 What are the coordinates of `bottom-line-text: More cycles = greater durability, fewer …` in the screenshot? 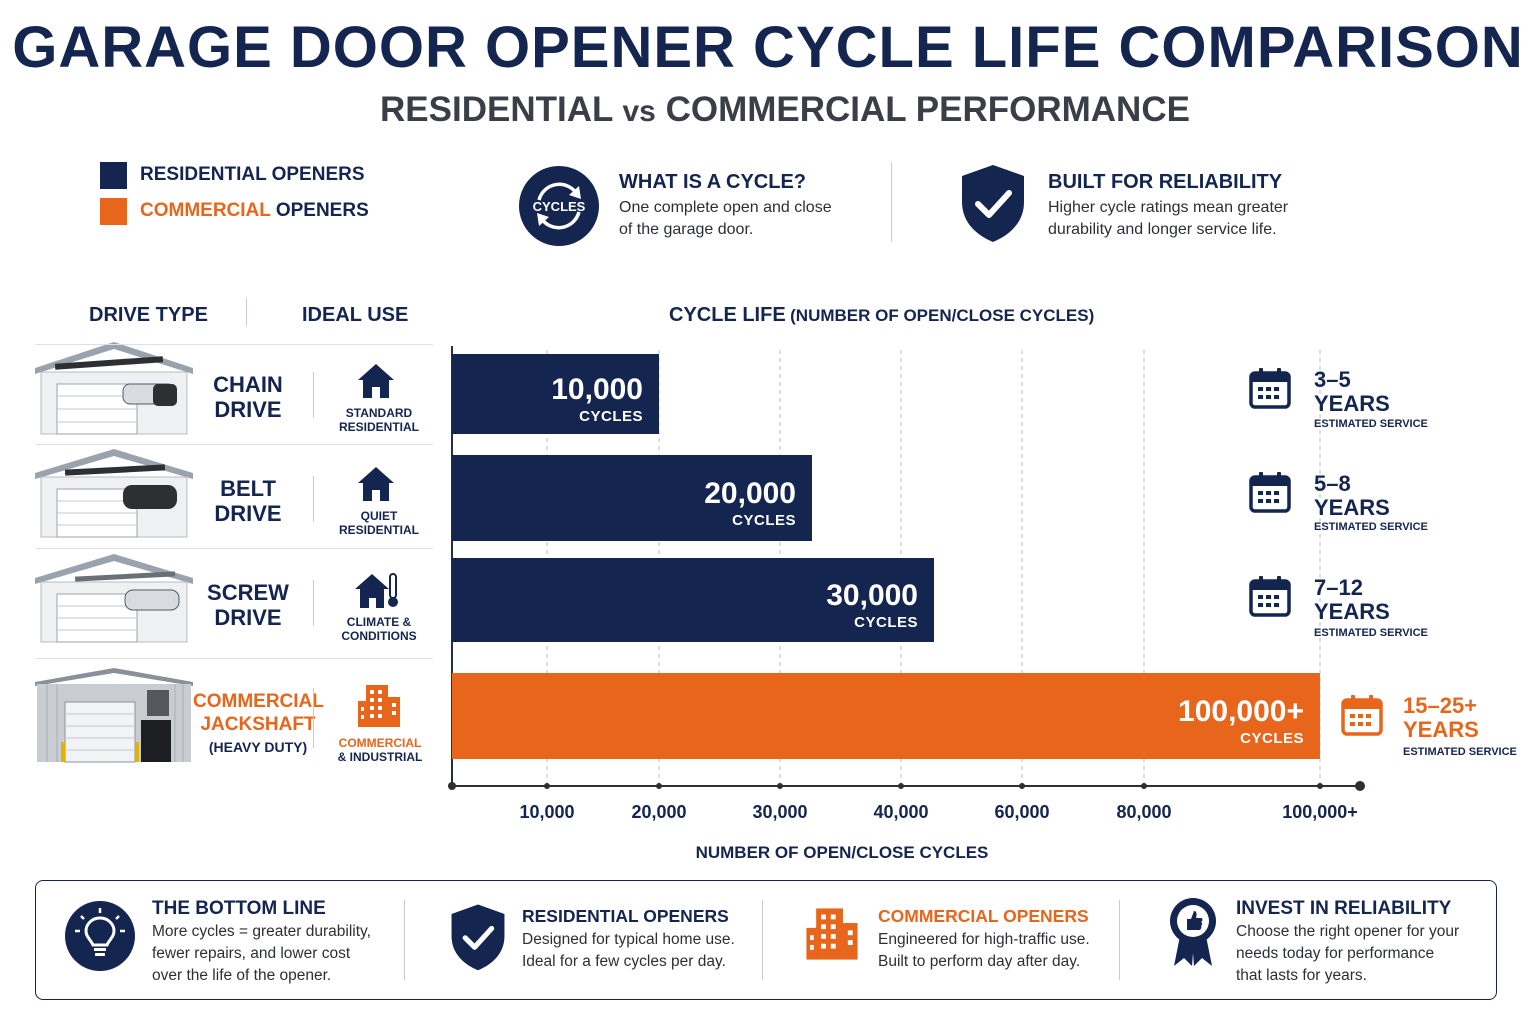 It's located at (261, 954).